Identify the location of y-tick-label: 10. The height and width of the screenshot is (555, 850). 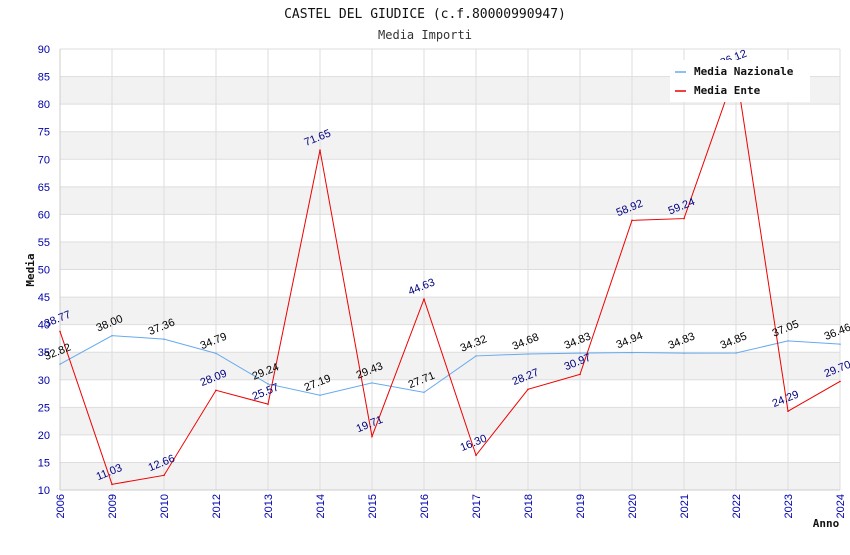
(44, 491).